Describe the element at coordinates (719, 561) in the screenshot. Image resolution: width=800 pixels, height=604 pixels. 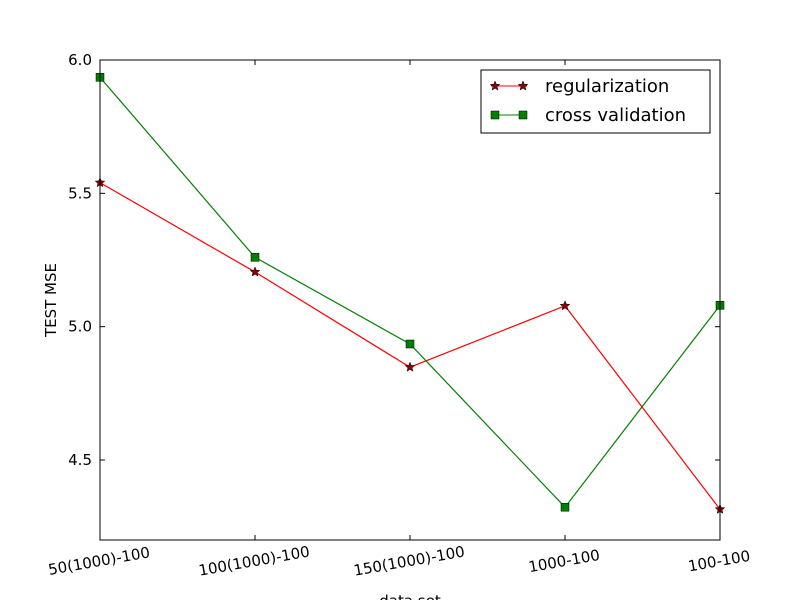
I see `x-tick-label: 100-100` at that location.